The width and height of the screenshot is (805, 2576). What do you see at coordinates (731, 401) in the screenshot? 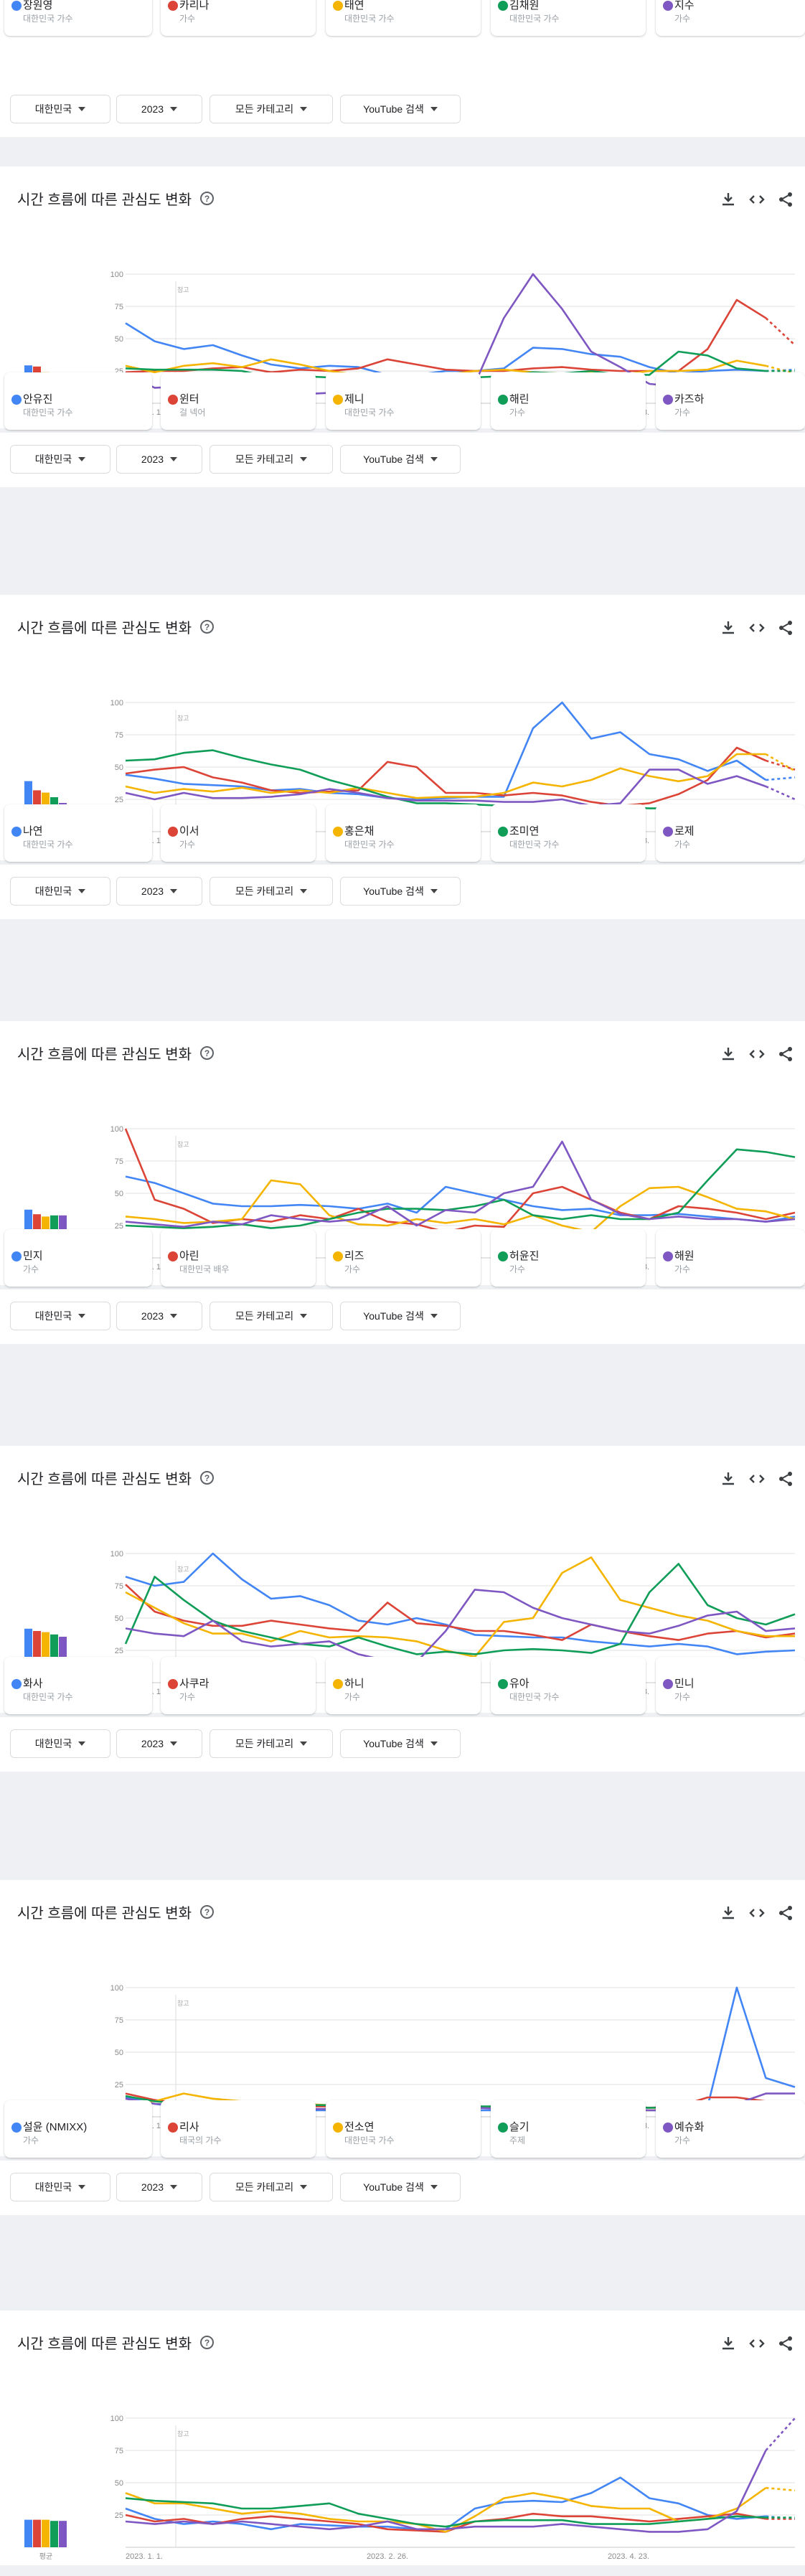
I see `compare-term-card: 카즈하 가수` at bounding box center [731, 401].